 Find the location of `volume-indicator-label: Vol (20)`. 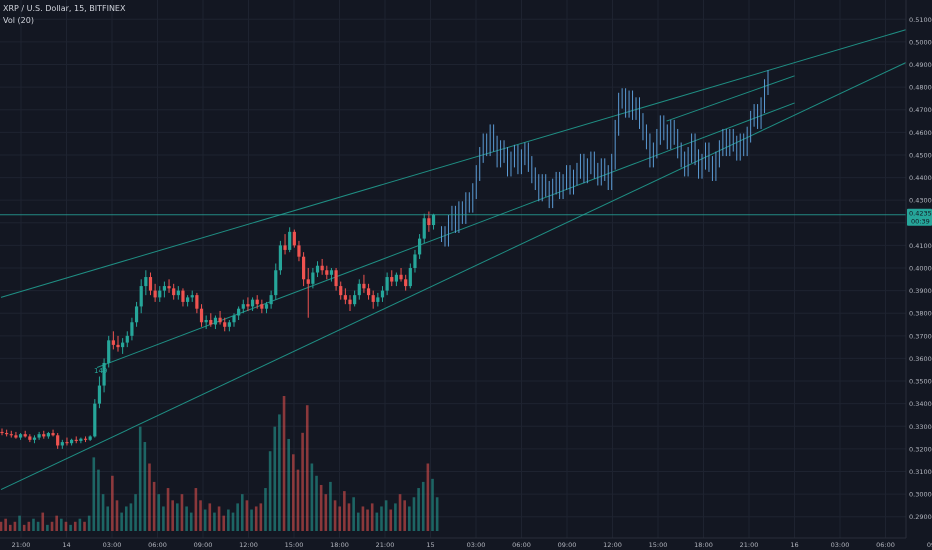

volume-indicator-label: Vol (20) is located at coordinates (18, 20).